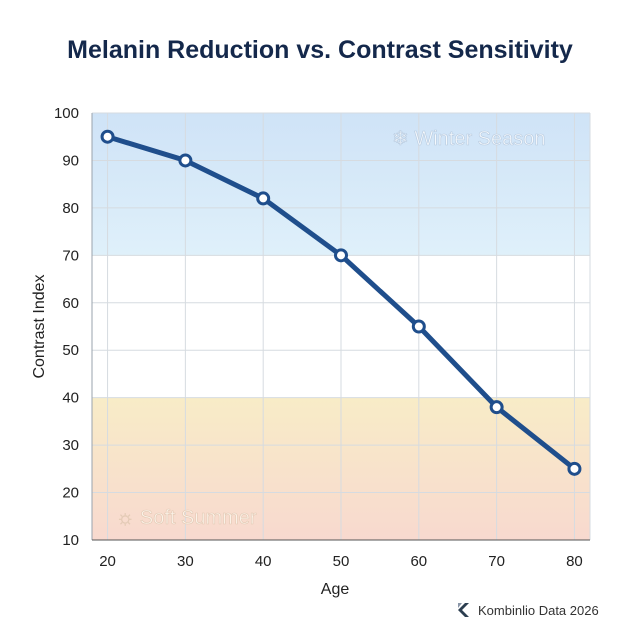  Describe the element at coordinates (70, 398) in the screenshot. I see `y-tick-label: 40` at that location.